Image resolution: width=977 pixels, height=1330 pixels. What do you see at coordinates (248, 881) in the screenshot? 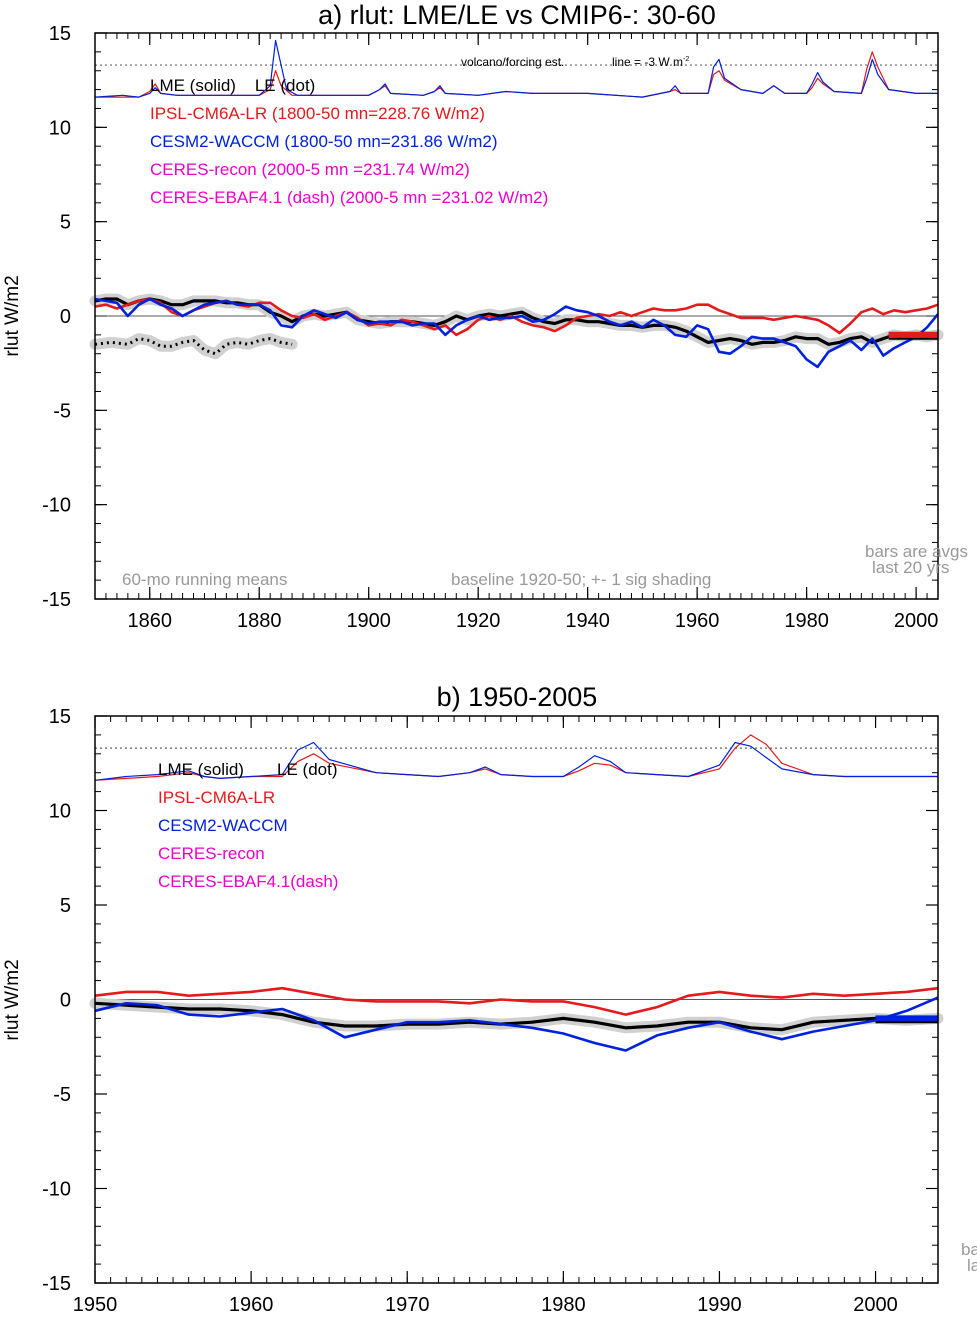
I see `legend-b-ebaf: CERES-EBAF4.1(dash)` at bounding box center [248, 881].